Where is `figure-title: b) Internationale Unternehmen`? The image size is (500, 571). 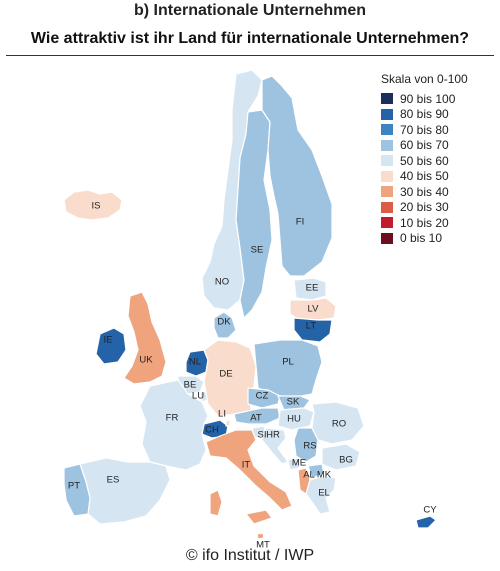 figure-title: b) Internationale Unternehmen is located at coordinates (250, 10).